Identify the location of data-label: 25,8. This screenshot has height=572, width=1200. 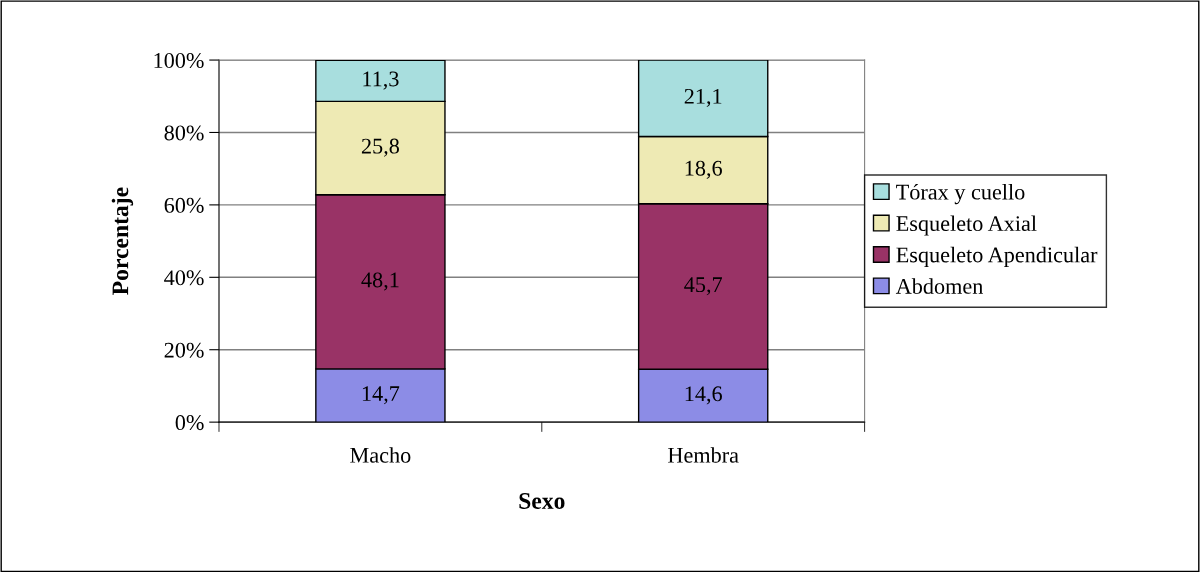
(380, 147).